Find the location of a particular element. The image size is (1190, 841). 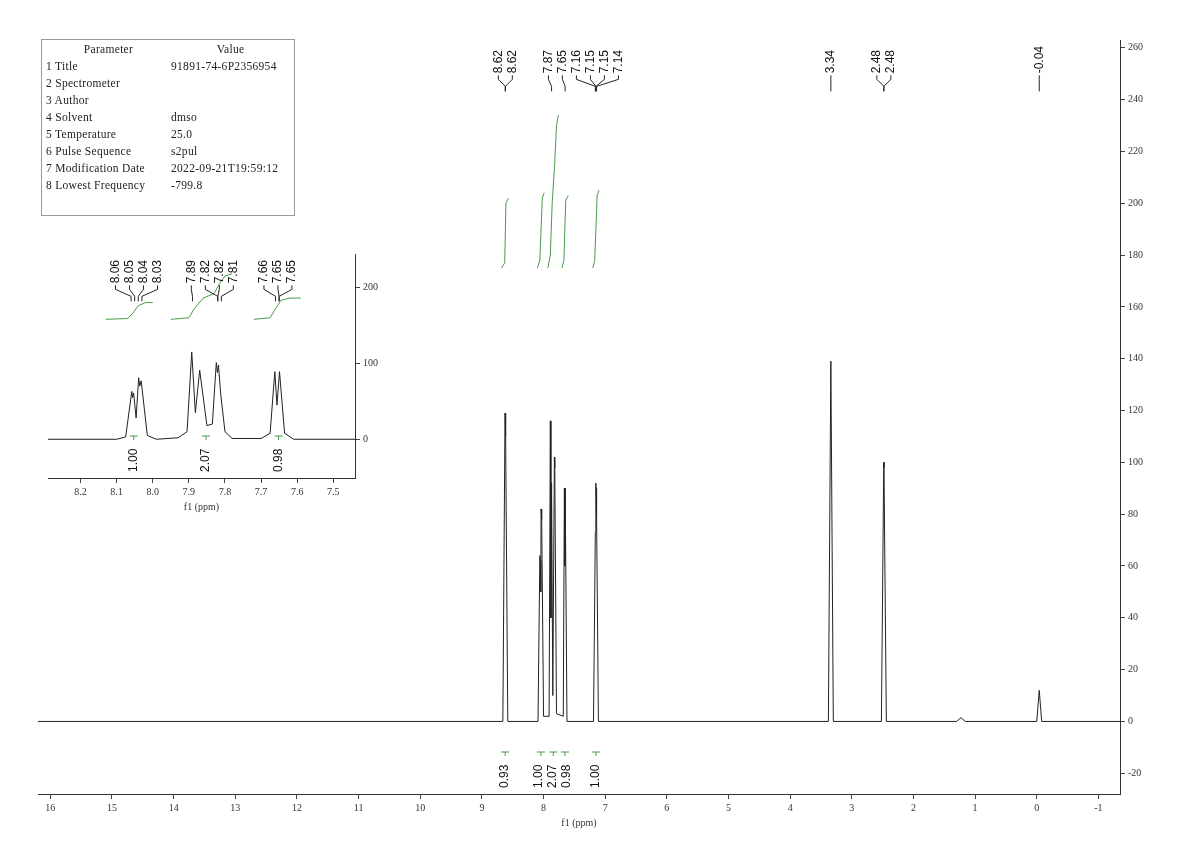

y-tick-label: 60 is located at coordinates (1133, 565).